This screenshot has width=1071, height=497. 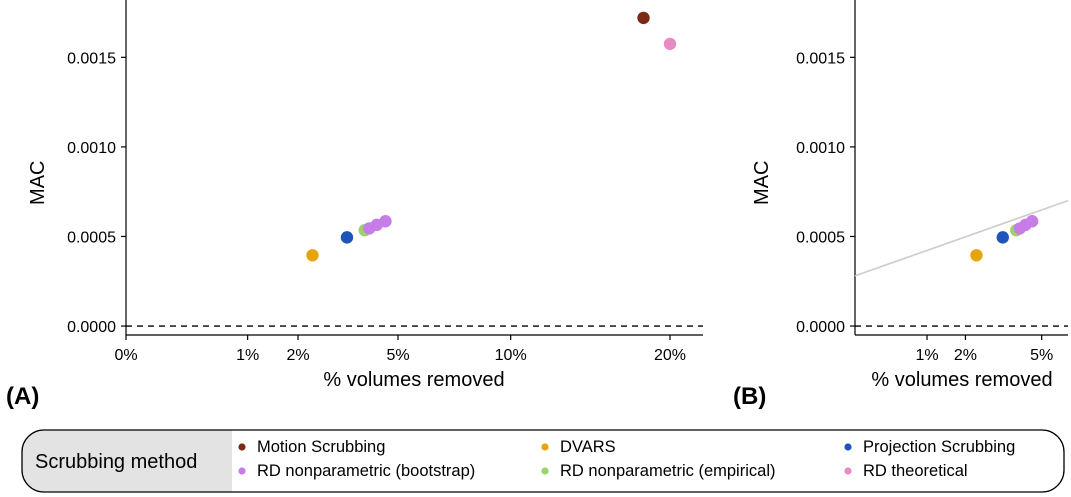 I want to click on legend-title: Scrubbing method, so click(x=116, y=462).